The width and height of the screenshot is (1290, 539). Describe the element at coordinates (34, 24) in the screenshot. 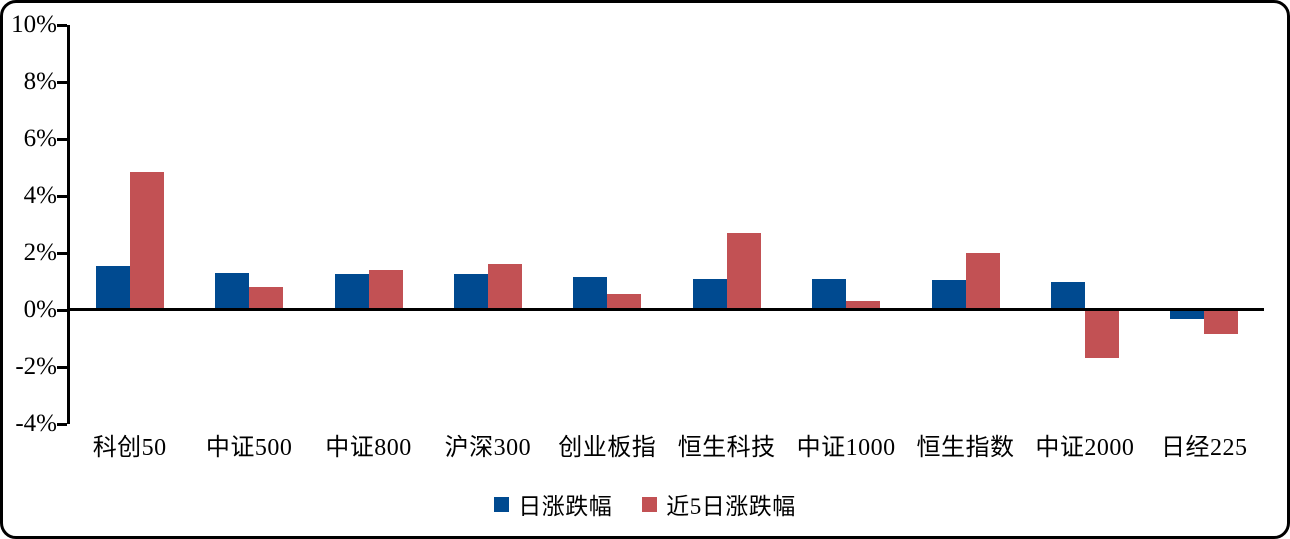

I see `y-tick-label: 10%` at that location.